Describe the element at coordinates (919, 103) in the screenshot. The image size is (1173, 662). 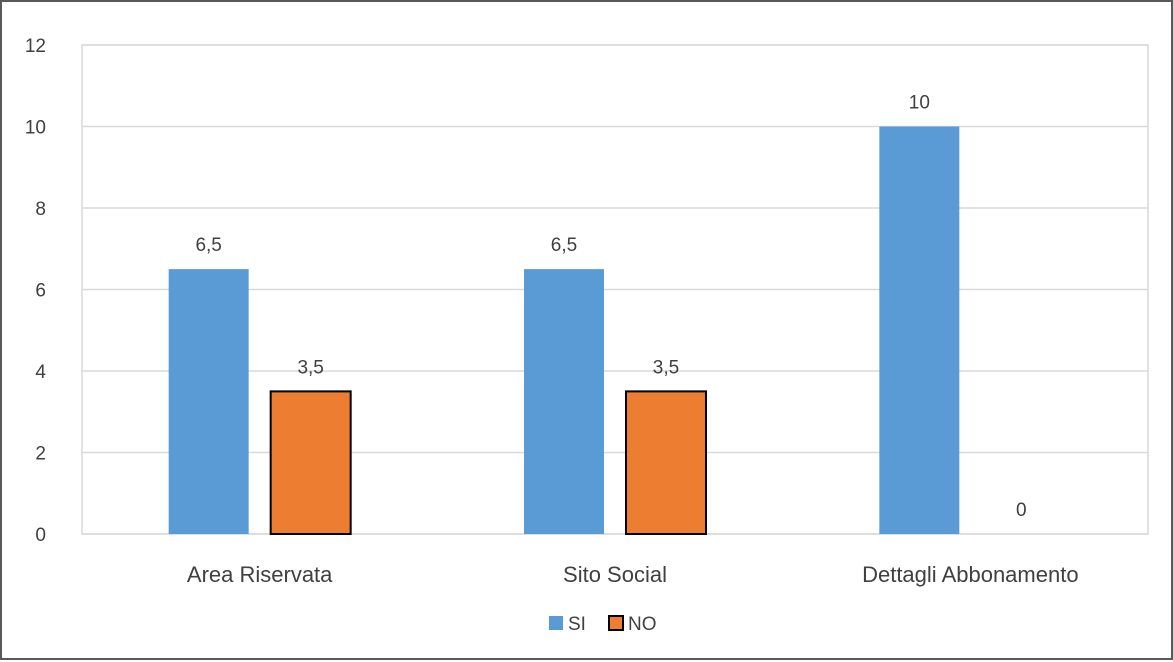
I see `data-label: 10` at that location.